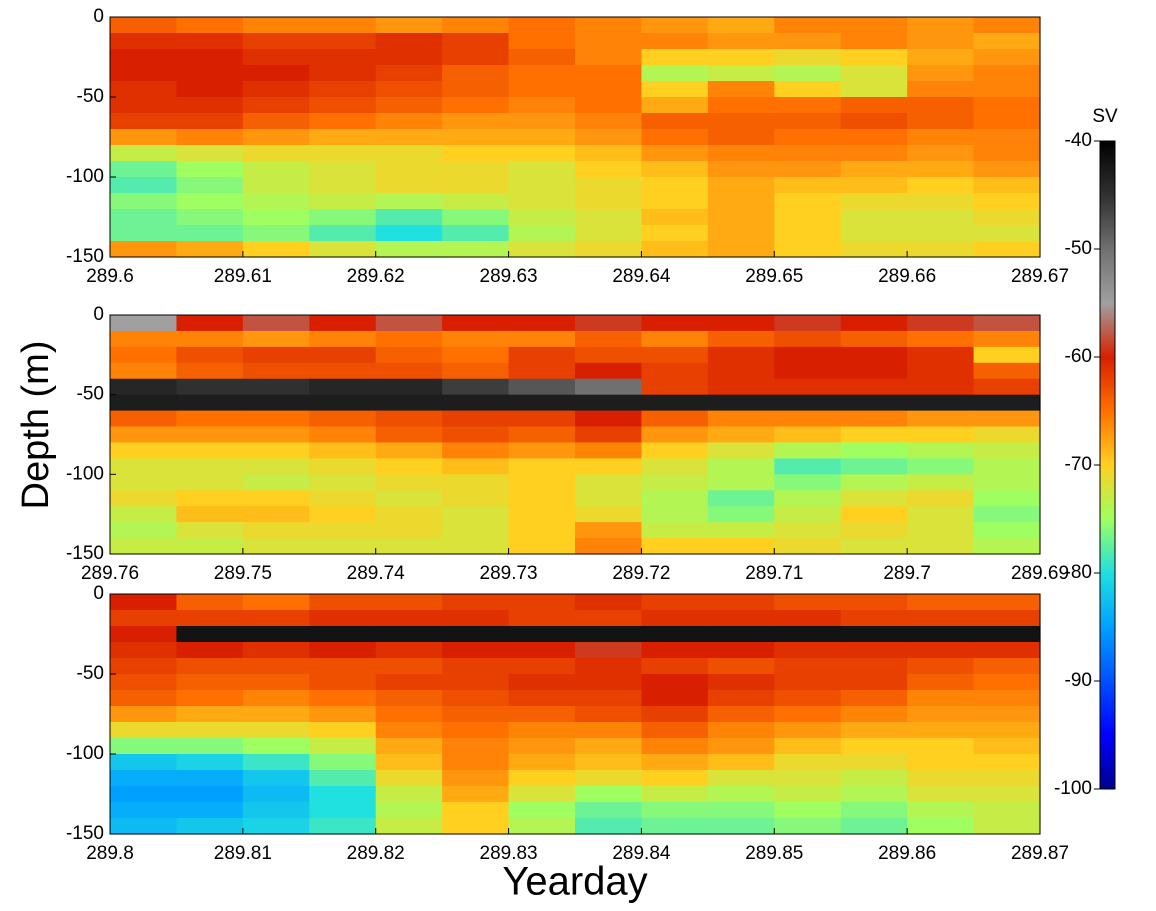 This screenshot has width=1156, height=911. I want to click on colorbar-tick-label: -60, so click(1078, 356).